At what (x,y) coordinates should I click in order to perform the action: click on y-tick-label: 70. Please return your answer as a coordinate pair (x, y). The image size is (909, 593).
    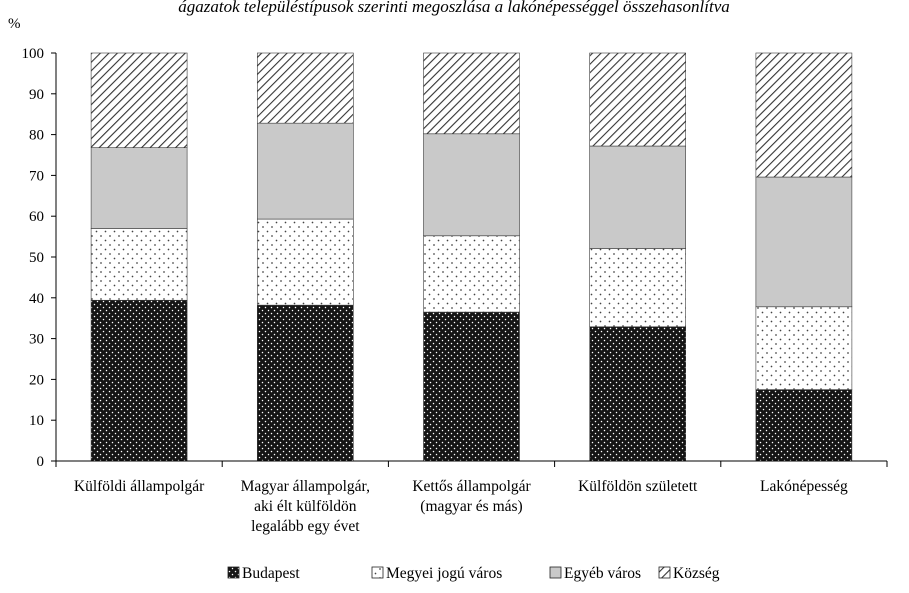
    Looking at the image, I should click on (36, 176).